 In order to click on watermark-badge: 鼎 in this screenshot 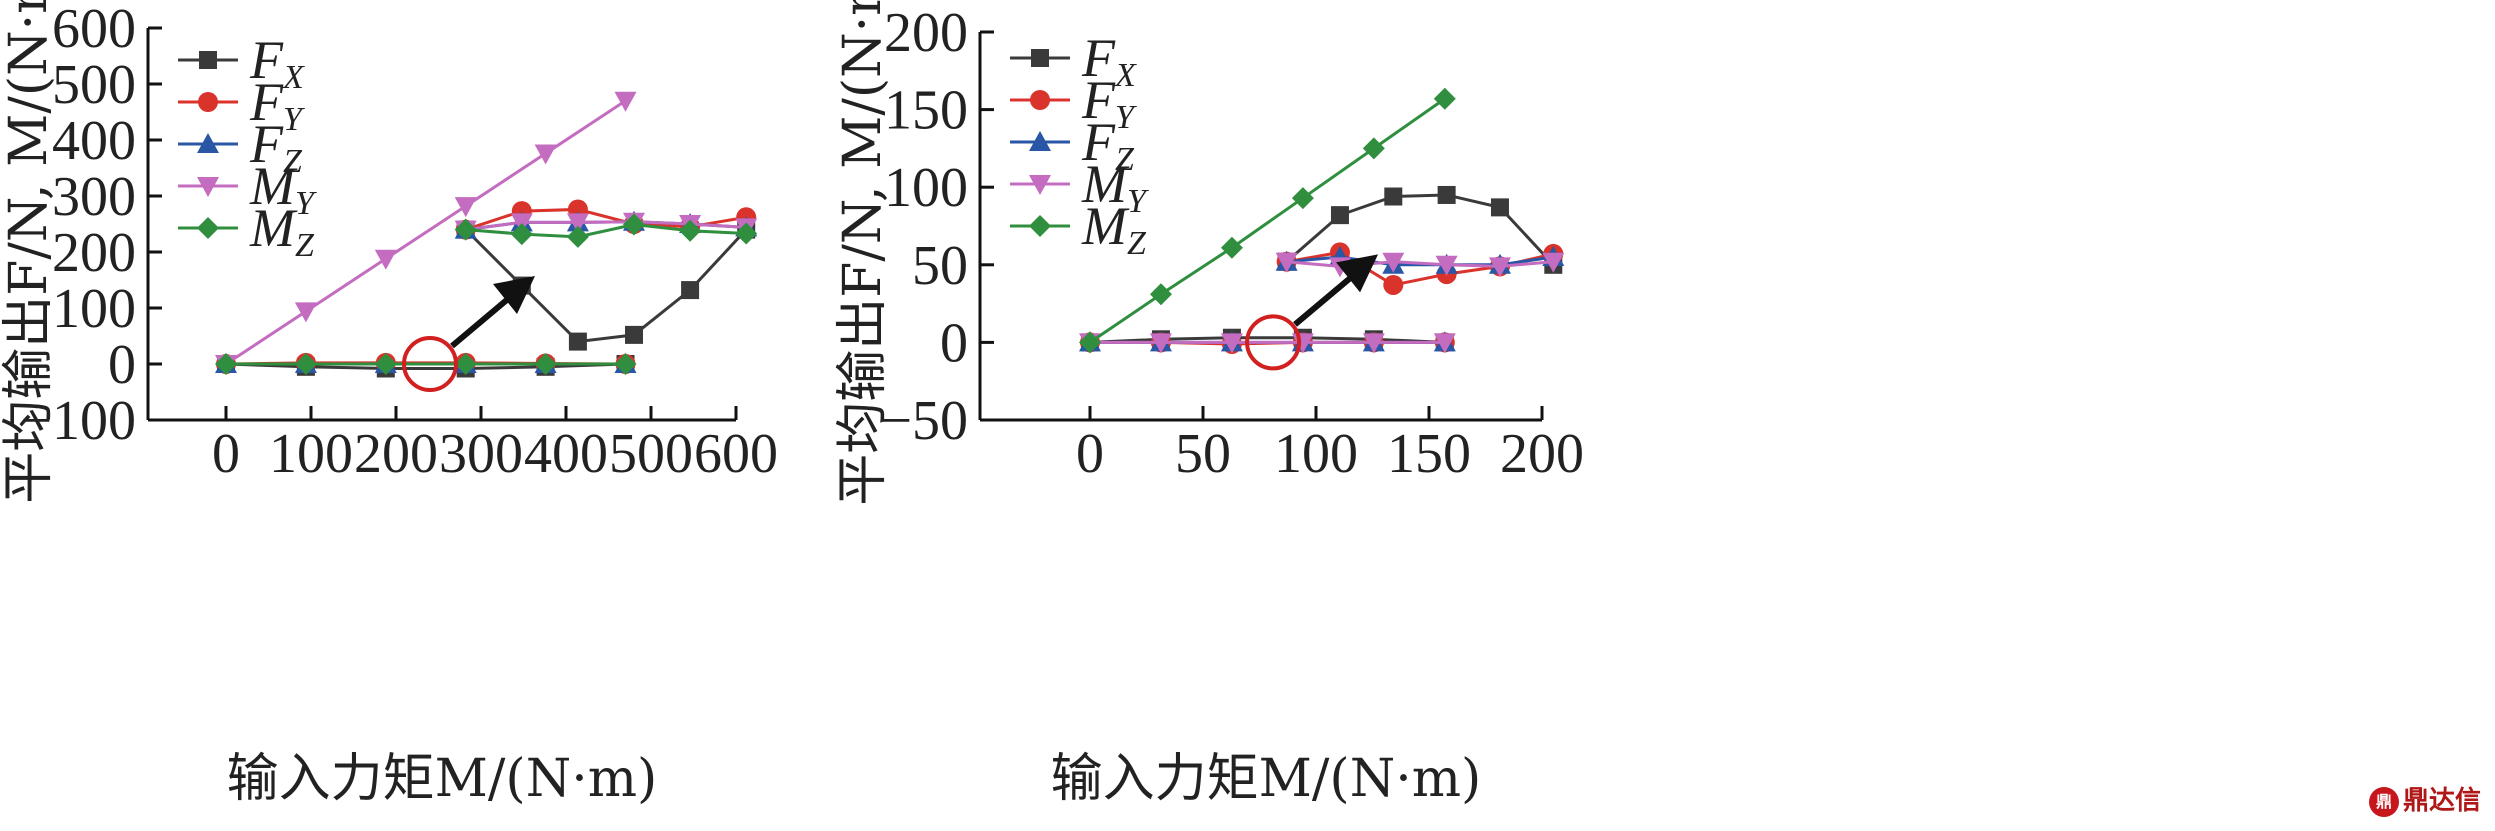, I will do `click(2383, 801)`.